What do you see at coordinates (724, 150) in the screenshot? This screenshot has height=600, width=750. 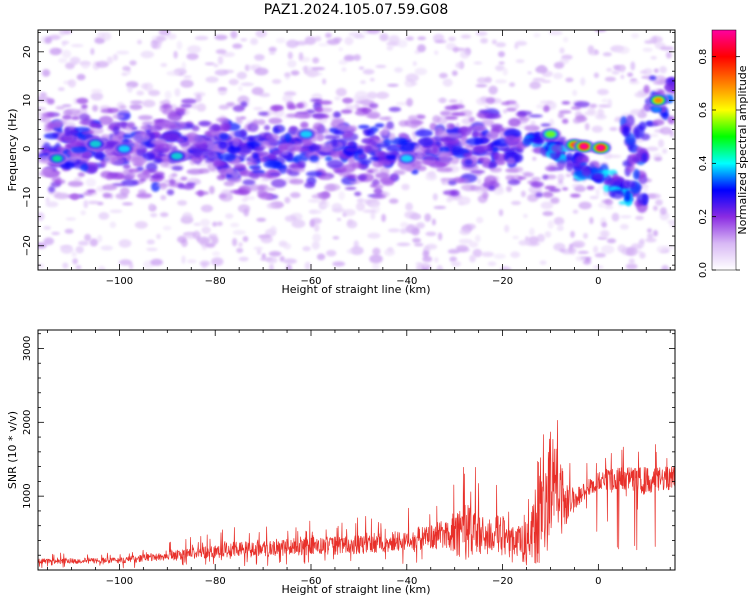 I see `colorbar-bar` at bounding box center [724, 150].